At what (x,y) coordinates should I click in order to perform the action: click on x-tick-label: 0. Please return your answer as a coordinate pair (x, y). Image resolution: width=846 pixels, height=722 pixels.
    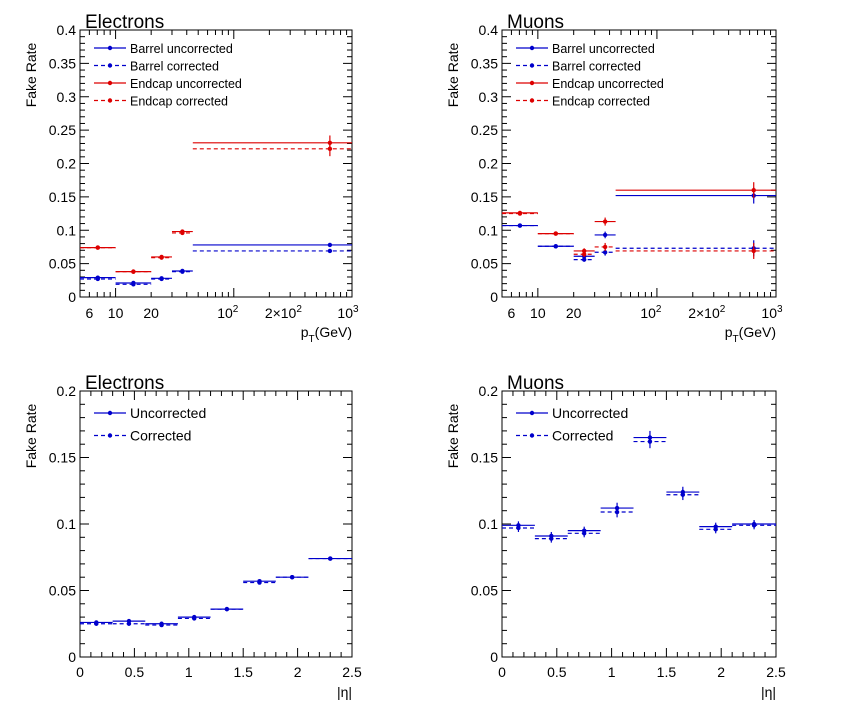
    Looking at the image, I should click on (80, 672).